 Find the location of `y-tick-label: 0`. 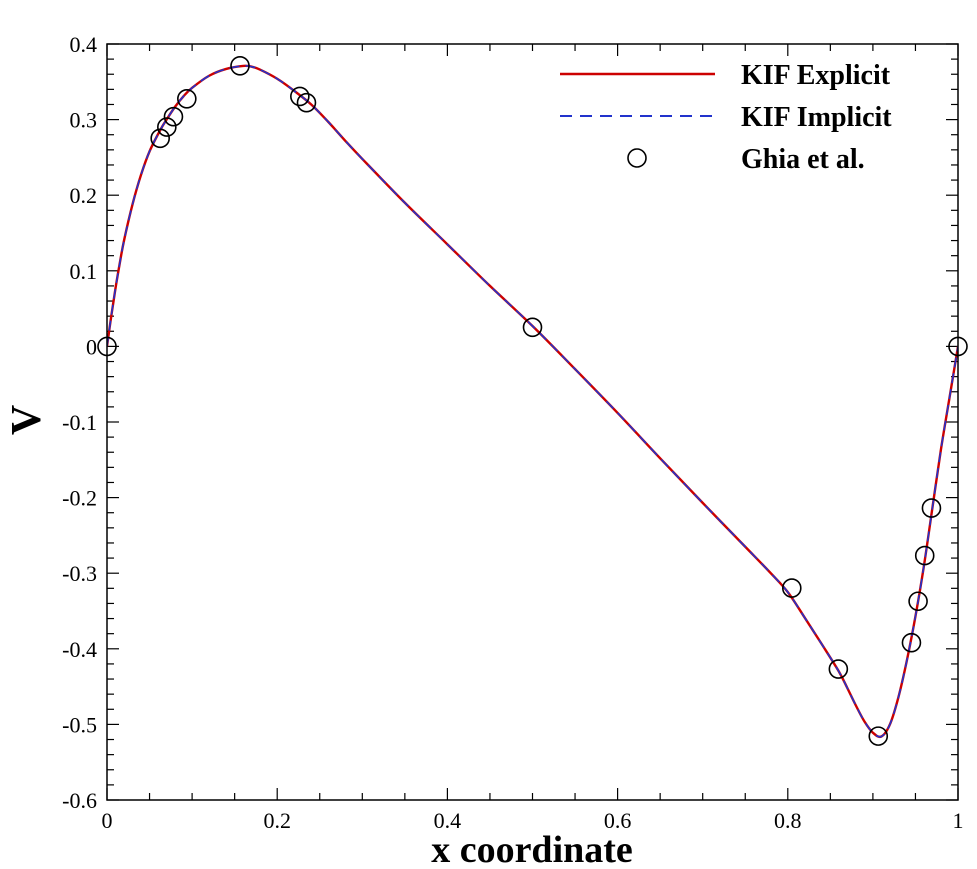

y-tick-label: 0 is located at coordinates (91, 346).